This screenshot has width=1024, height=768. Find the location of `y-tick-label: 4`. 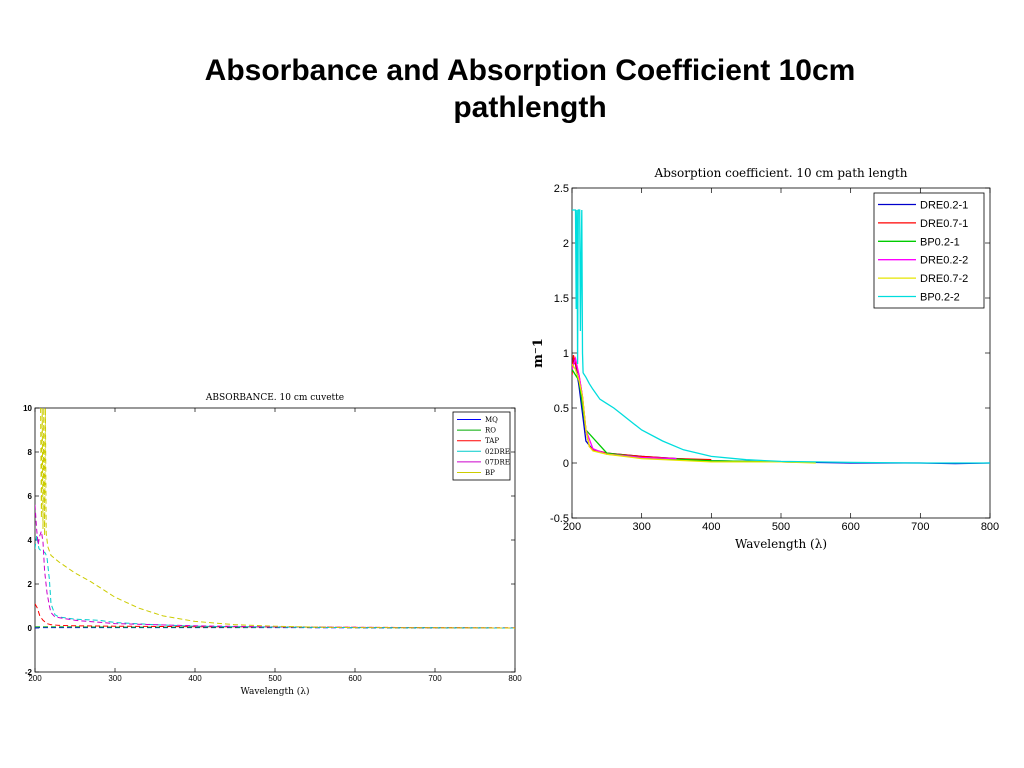

y-tick-label: 4 is located at coordinates (30, 540).